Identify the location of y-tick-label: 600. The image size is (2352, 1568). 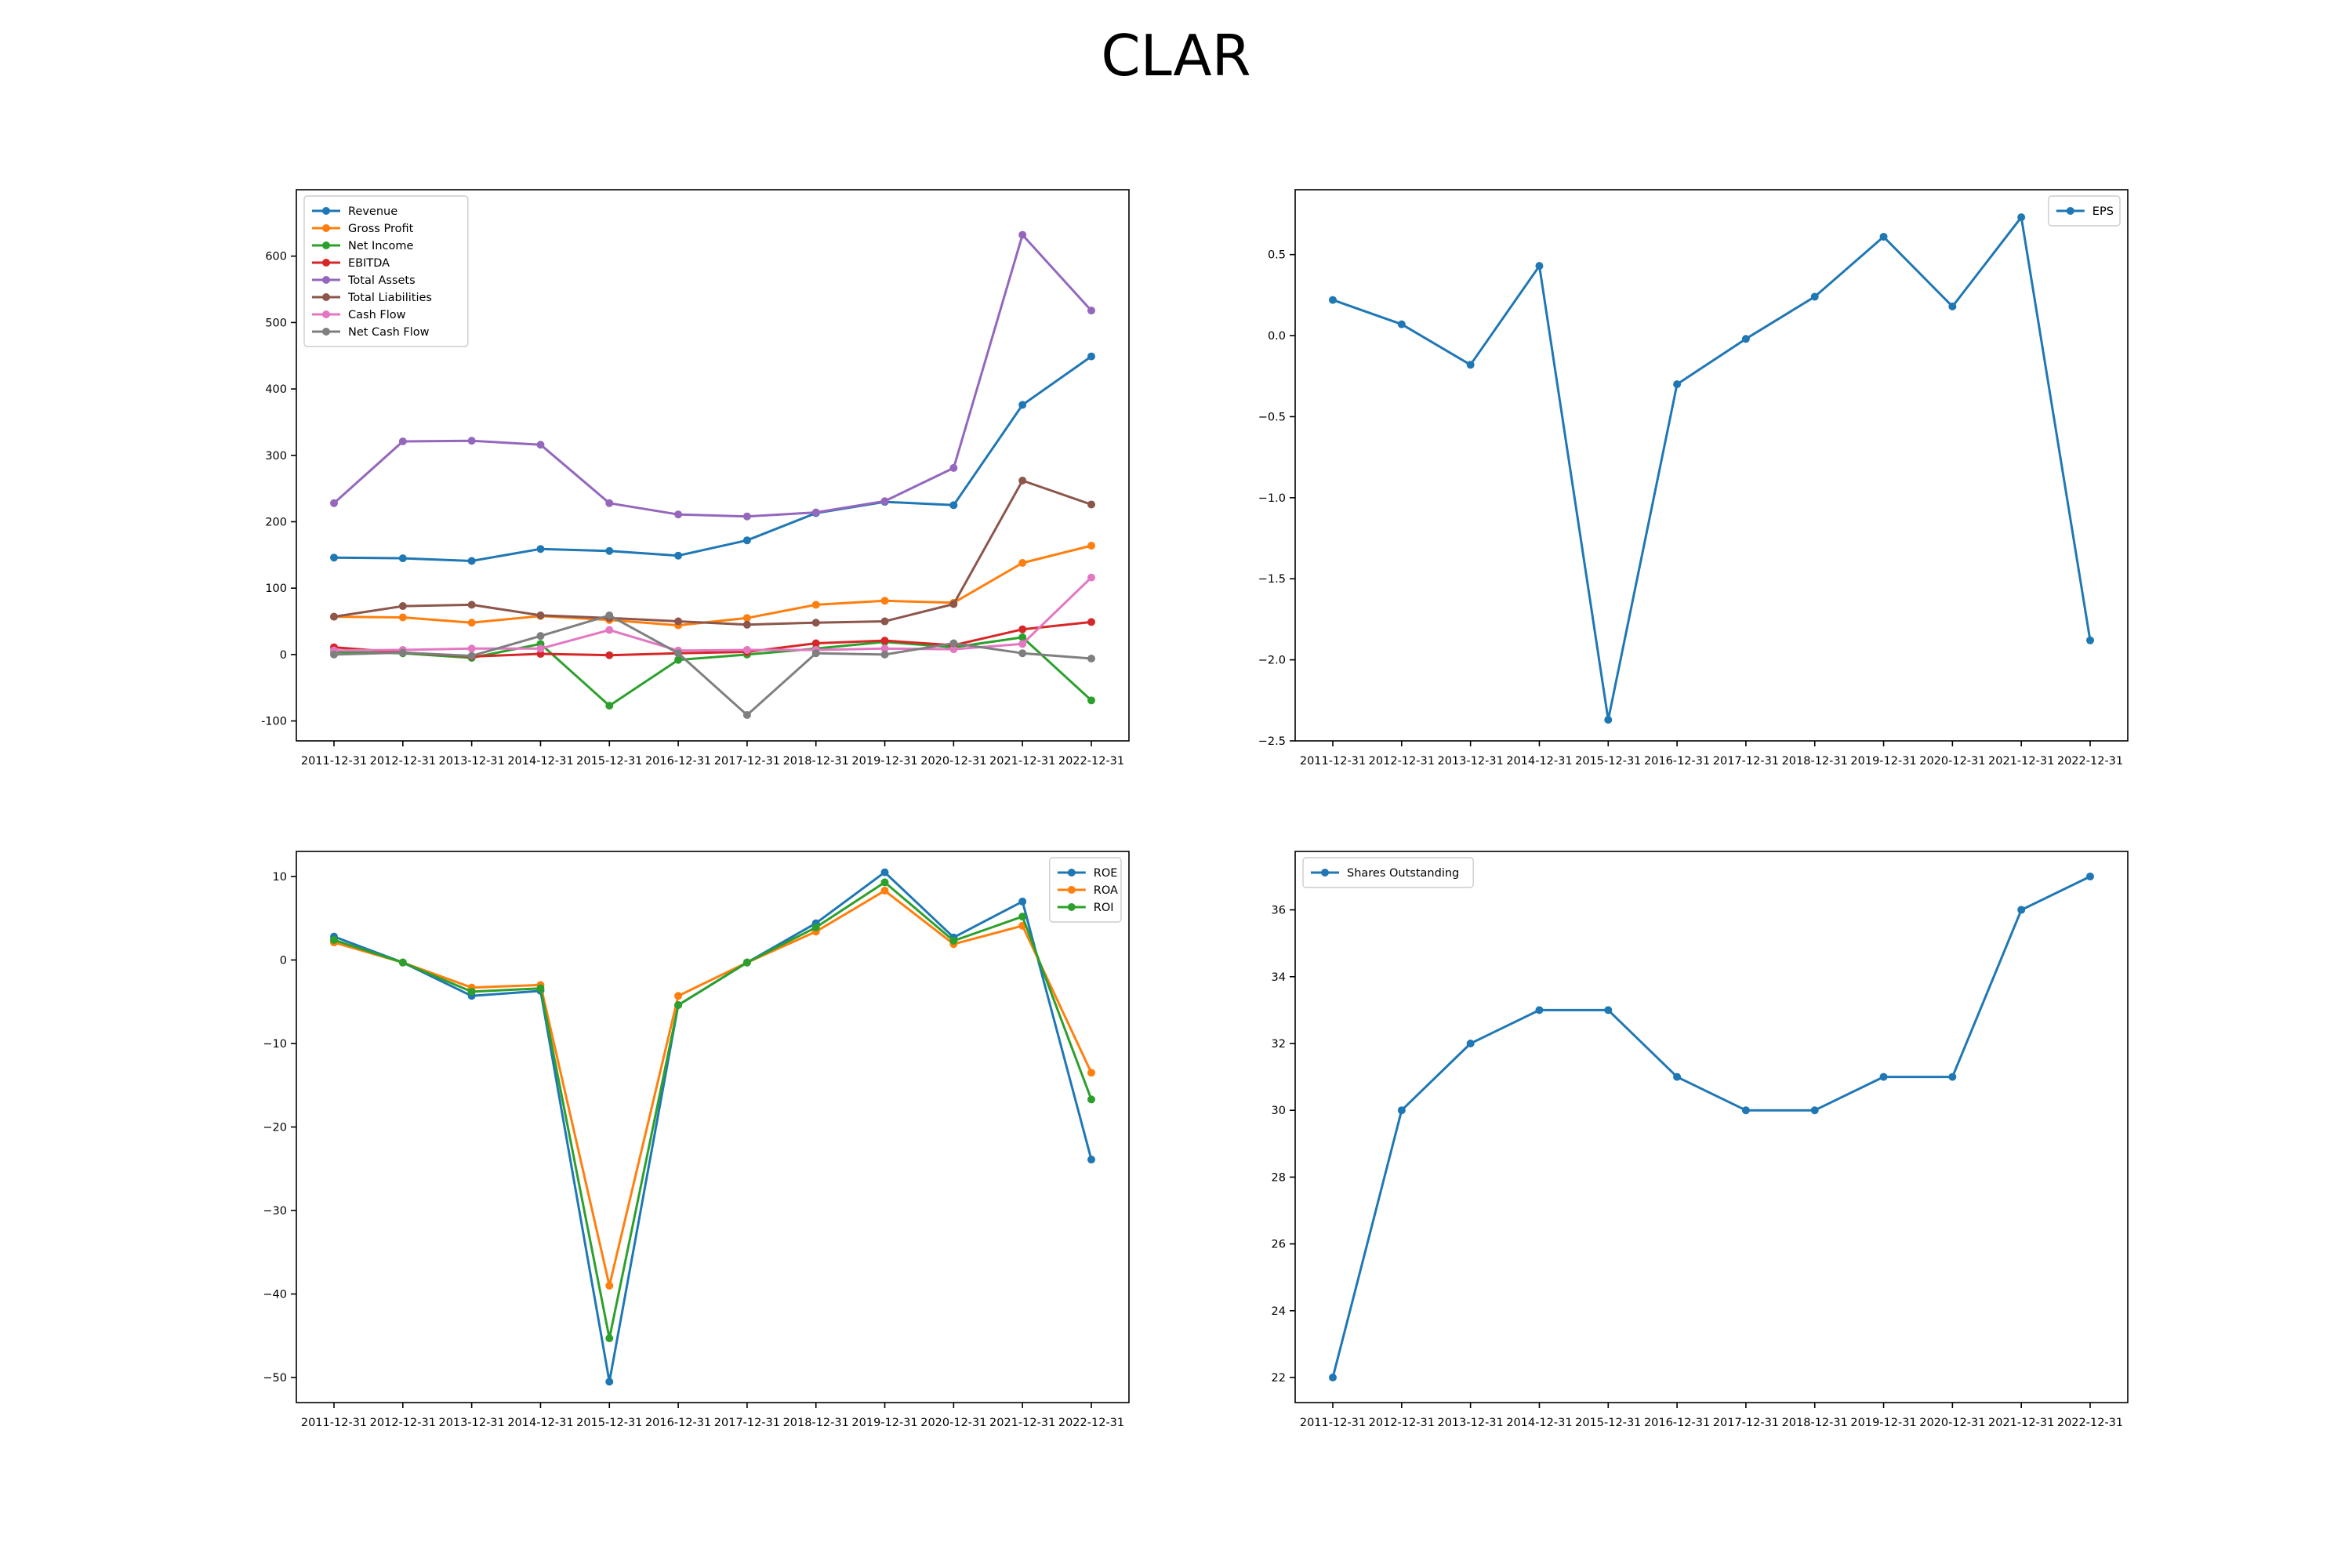
(276, 257).